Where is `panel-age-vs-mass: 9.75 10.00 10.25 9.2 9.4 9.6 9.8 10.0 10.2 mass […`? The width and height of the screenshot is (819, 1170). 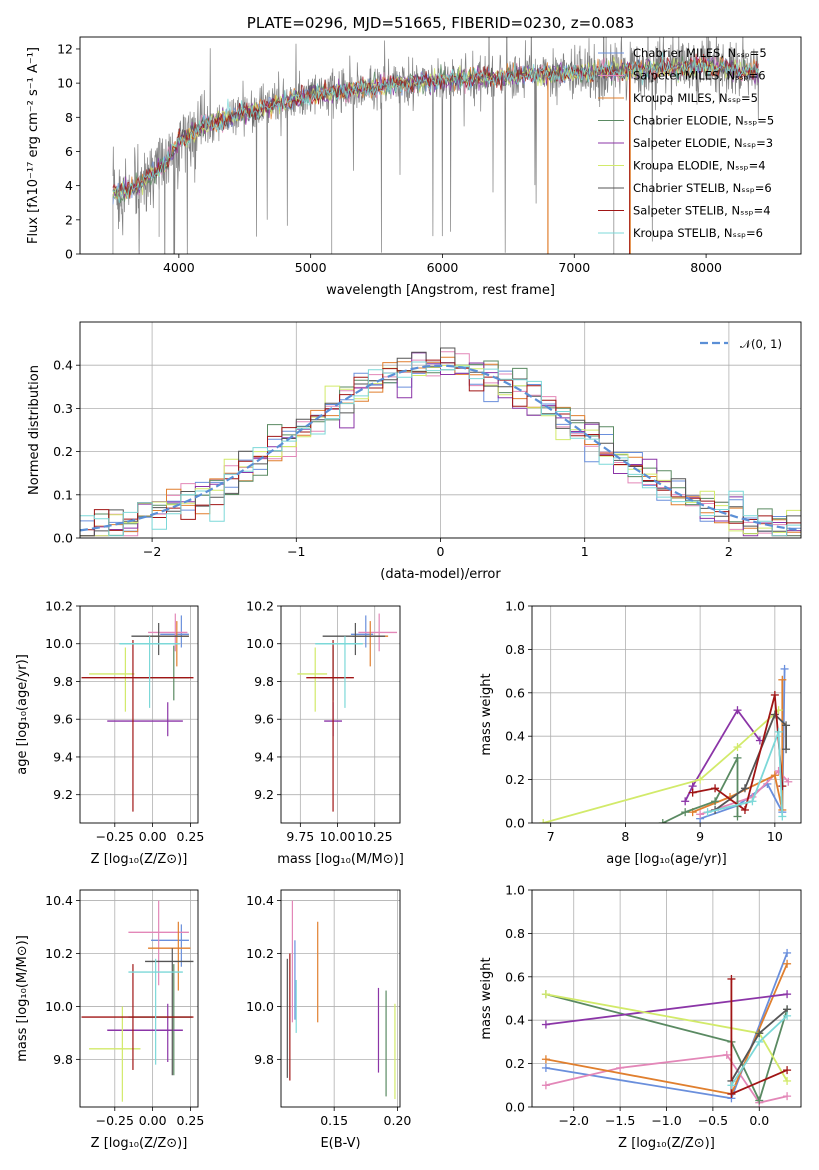
panel-age-vs-mass: 9.75 10.00 10.25 9.2 9.4 9.6 9.8 10.0 10.2 mass [… is located at coordinates (325, 733).